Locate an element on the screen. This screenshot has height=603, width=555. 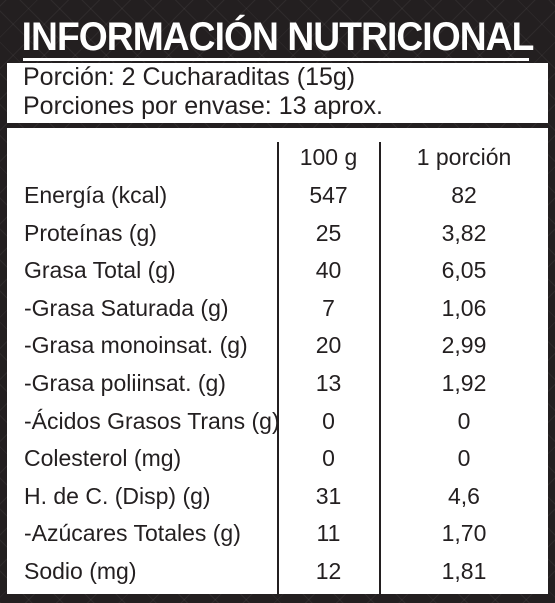
row-value-100g: 7 is located at coordinates (328, 307).